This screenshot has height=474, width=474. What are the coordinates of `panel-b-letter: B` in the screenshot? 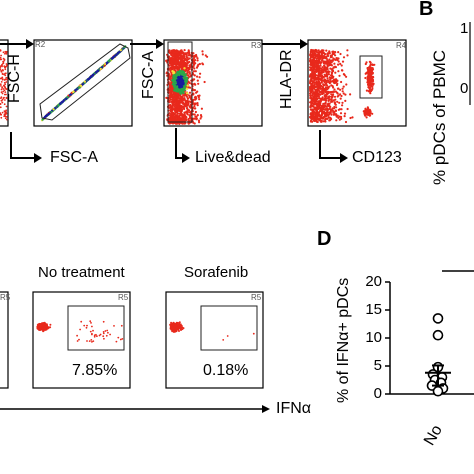 It's located at (426, 10).